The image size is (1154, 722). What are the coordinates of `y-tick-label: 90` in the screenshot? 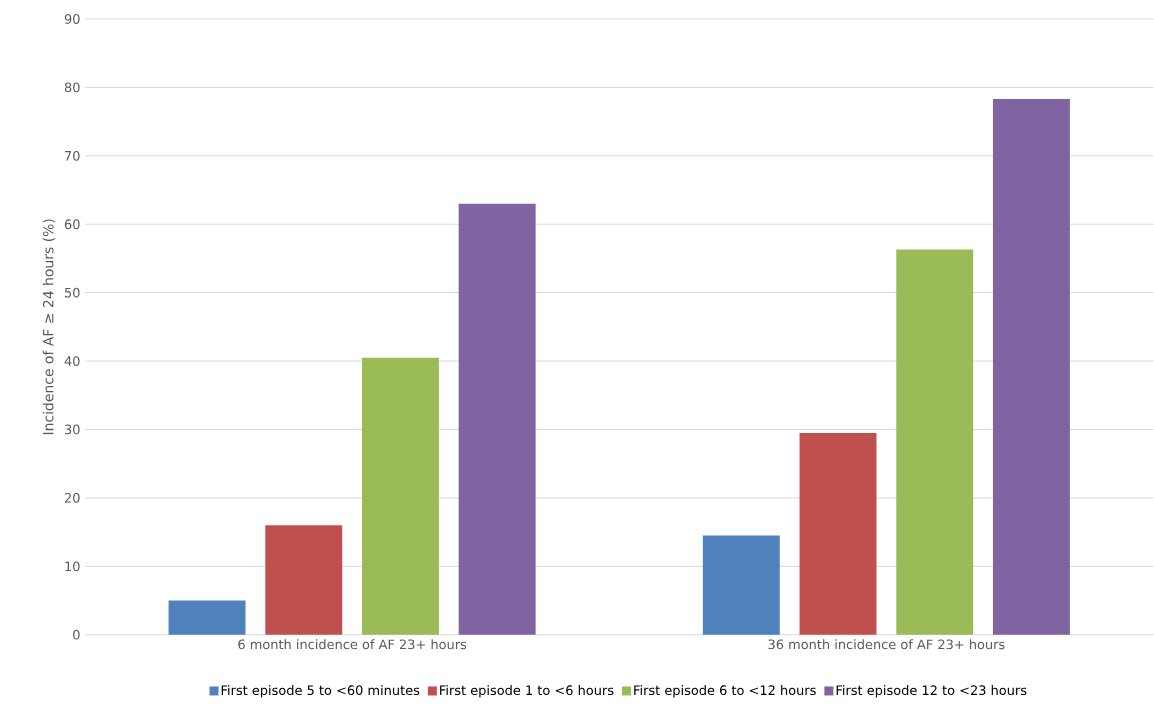 It's located at (72, 19).